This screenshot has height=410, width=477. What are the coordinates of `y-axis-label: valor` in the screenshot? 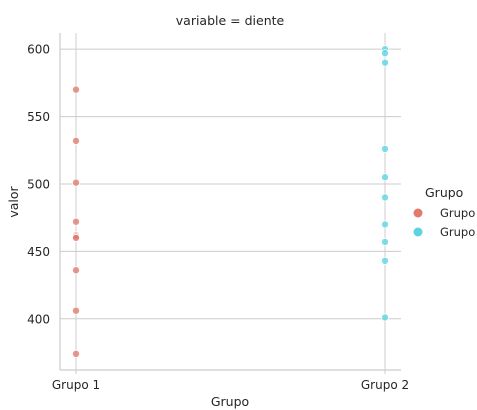 It's located at (13, 201).